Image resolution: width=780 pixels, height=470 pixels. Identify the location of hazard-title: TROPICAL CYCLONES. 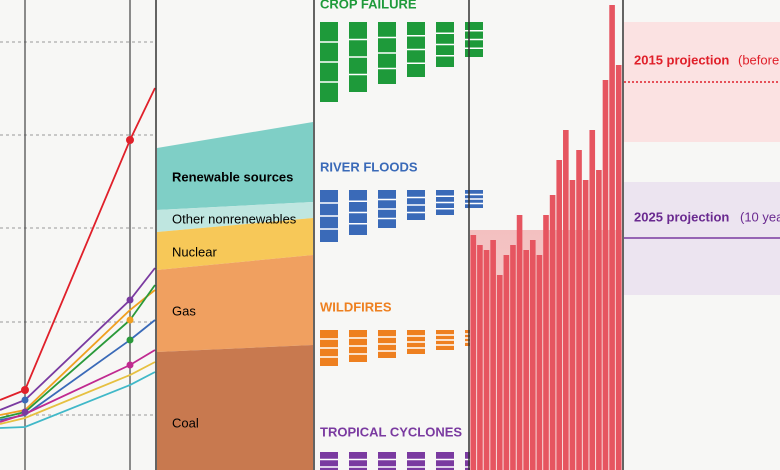
(391, 431).